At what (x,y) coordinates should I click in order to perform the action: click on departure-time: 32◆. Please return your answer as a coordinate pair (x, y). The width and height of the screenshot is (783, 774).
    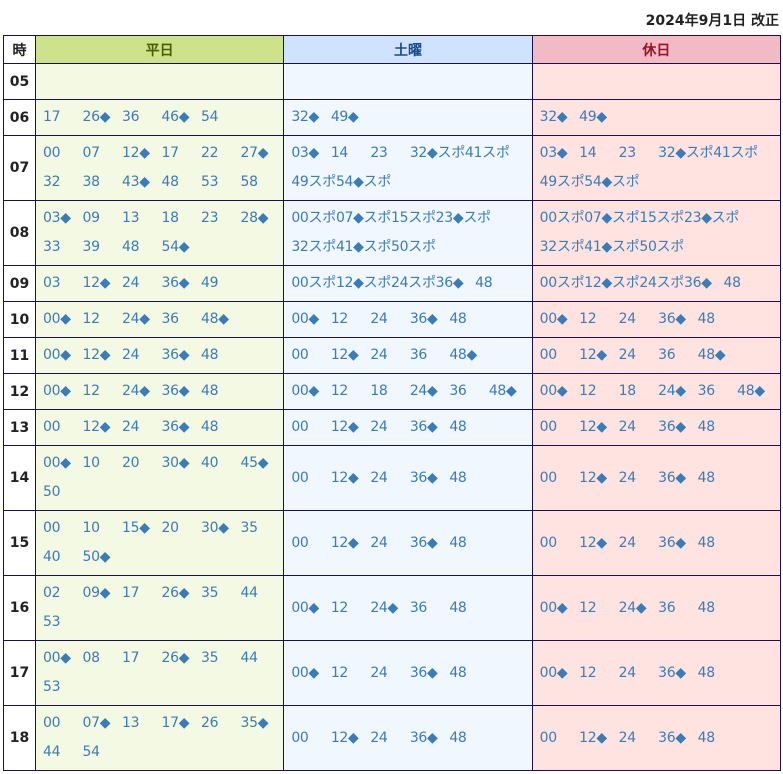
    Looking at the image, I should click on (305, 117).